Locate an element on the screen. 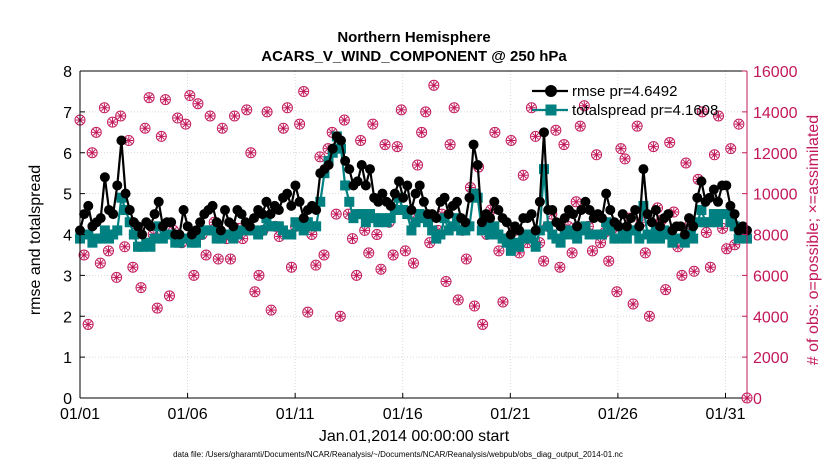 The width and height of the screenshot is (830, 475). y-axis-label: rmse and totalspread is located at coordinates (35, 240).